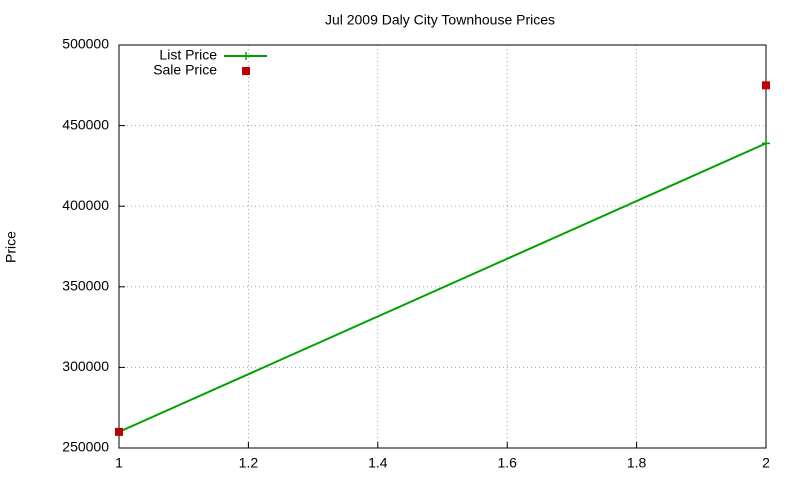  Describe the element at coordinates (378, 463) in the screenshot. I see `x-tick-label: 1.4` at that location.